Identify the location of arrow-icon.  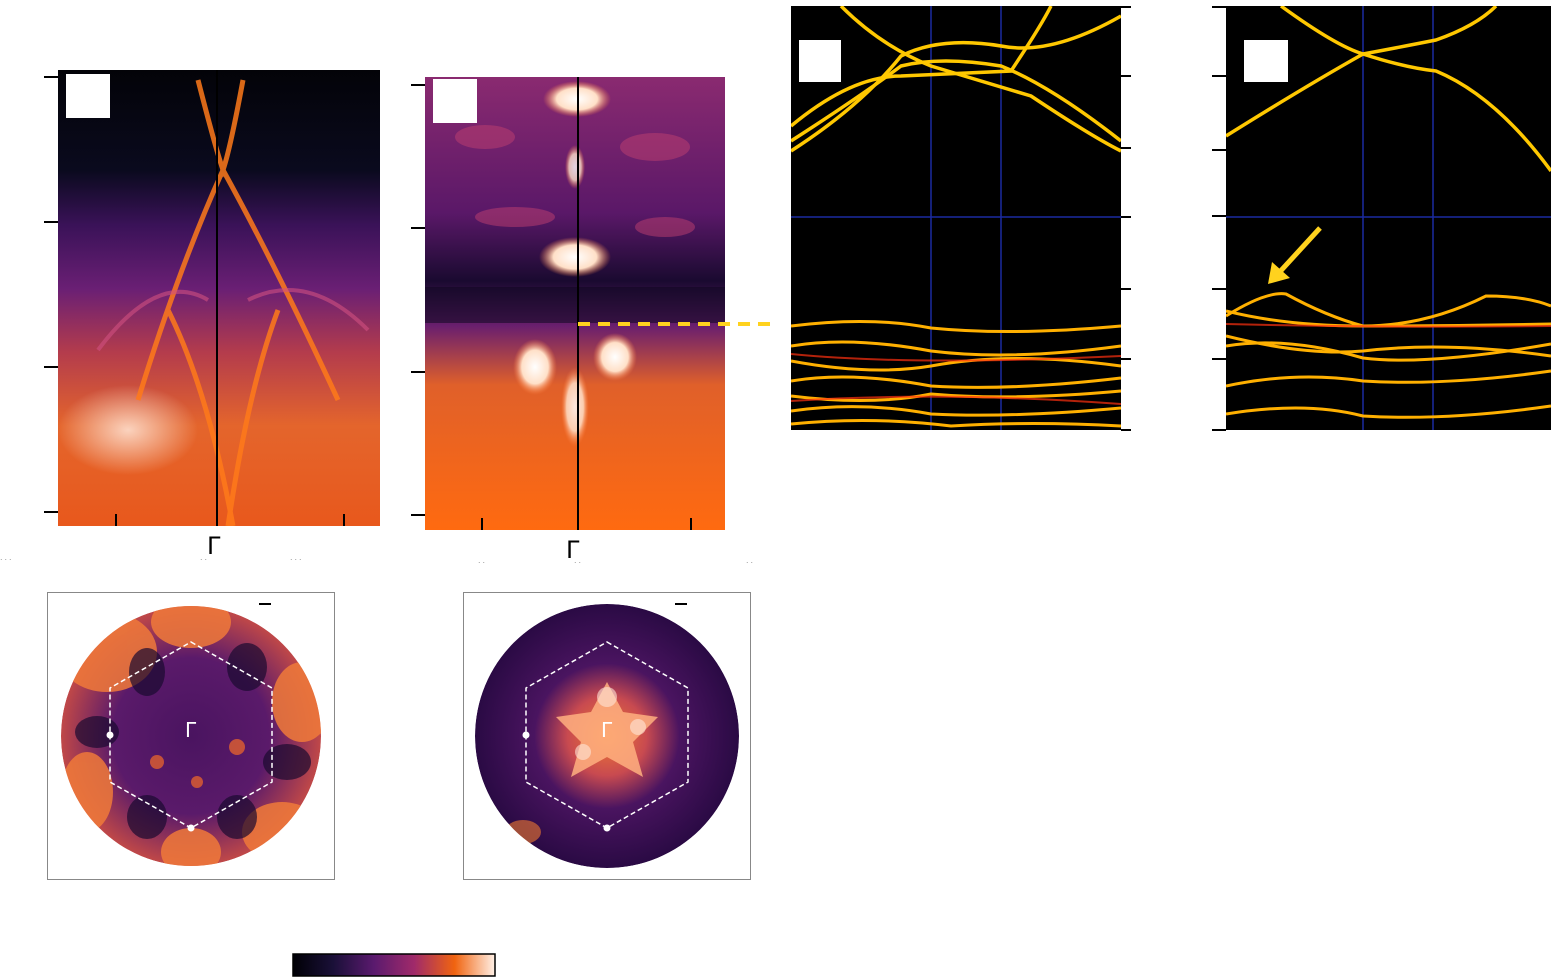
(1295, 255).